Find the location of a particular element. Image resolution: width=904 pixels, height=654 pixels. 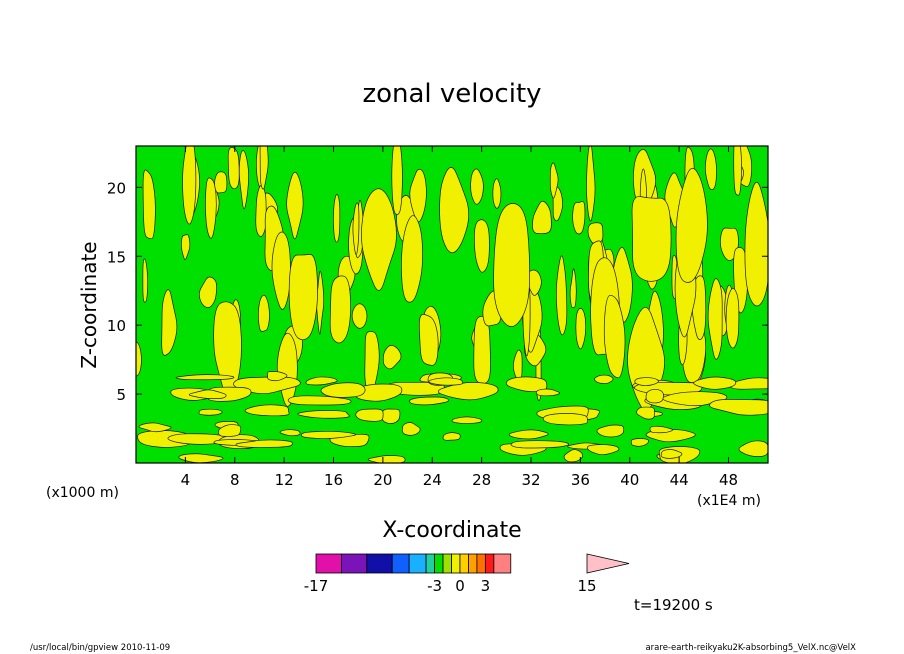

x-unit-right: (x1E4 m) is located at coordinates (729, 501).